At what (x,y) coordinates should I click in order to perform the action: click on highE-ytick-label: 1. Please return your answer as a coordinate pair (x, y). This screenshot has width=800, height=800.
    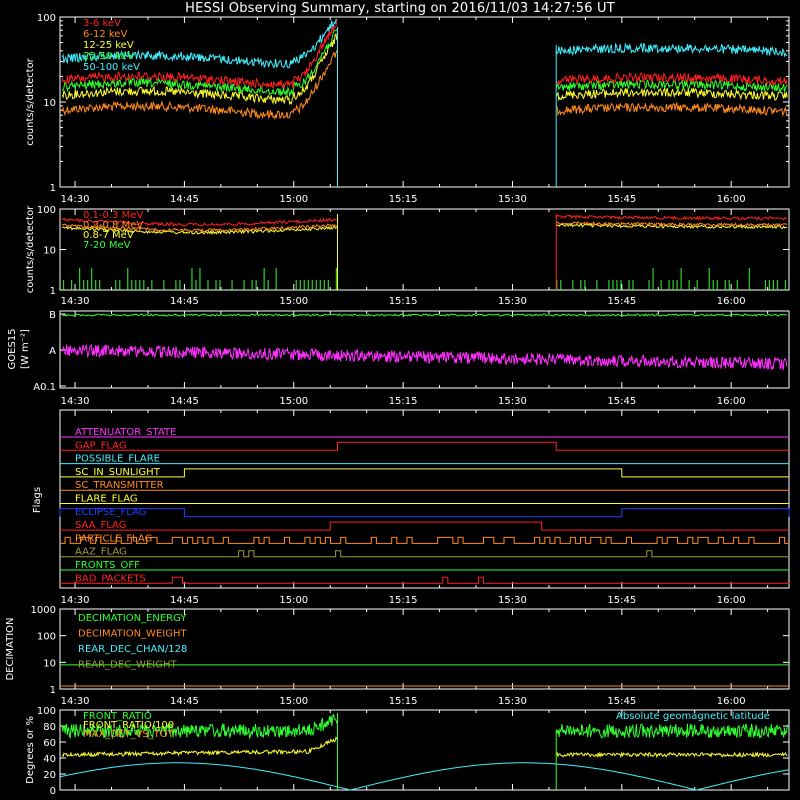
    Looking at the image, I should click on (53, 291).